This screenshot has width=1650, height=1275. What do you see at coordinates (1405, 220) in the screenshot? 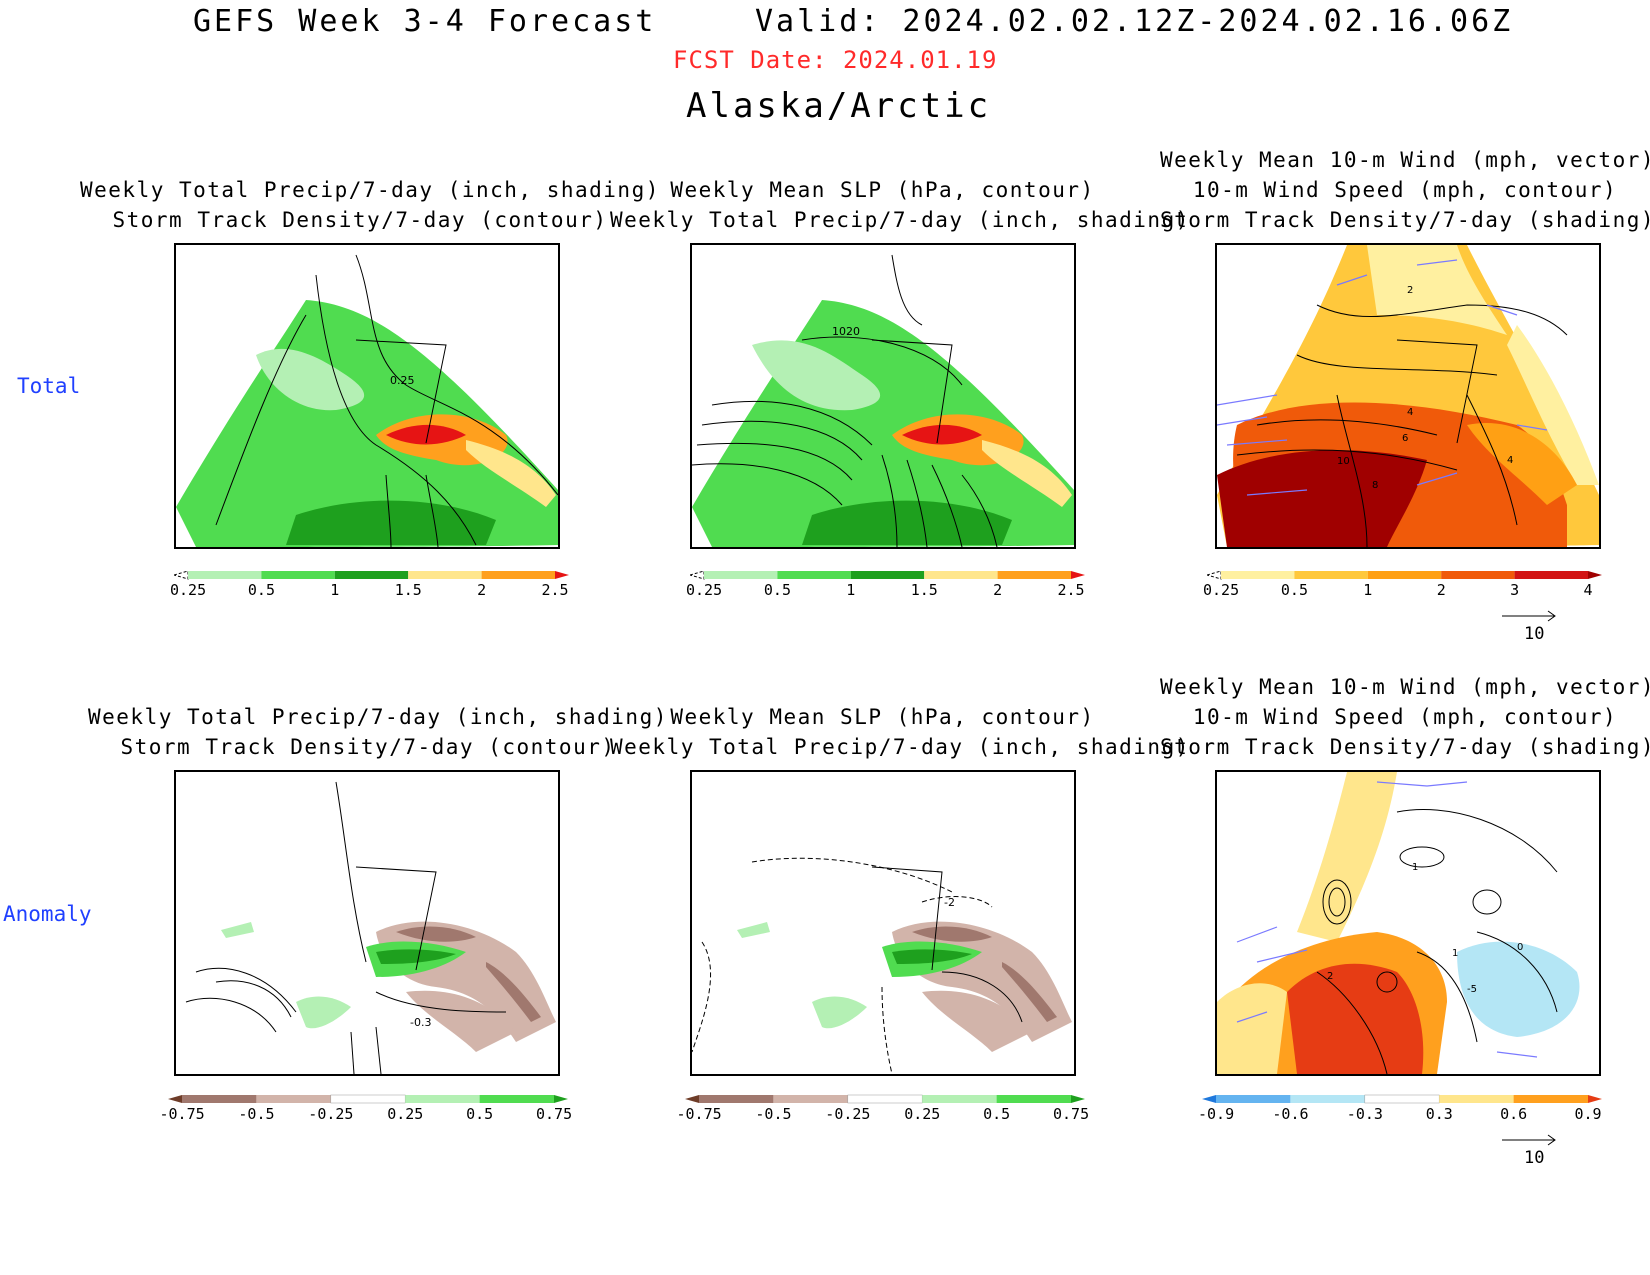
I see `panel-t3-title-line2: Storm Track Density/7-day (shading)` at bounding box center [1405, 220].